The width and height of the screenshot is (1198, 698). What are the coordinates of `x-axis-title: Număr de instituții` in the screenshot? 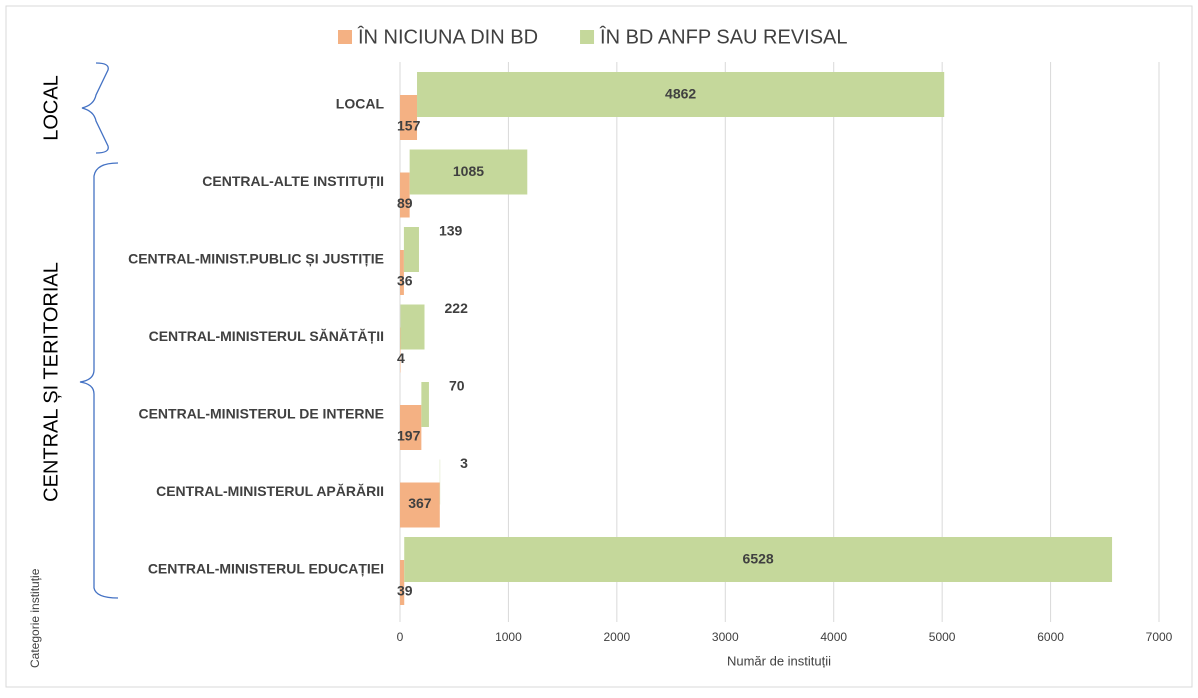 It's located at (779, 660).